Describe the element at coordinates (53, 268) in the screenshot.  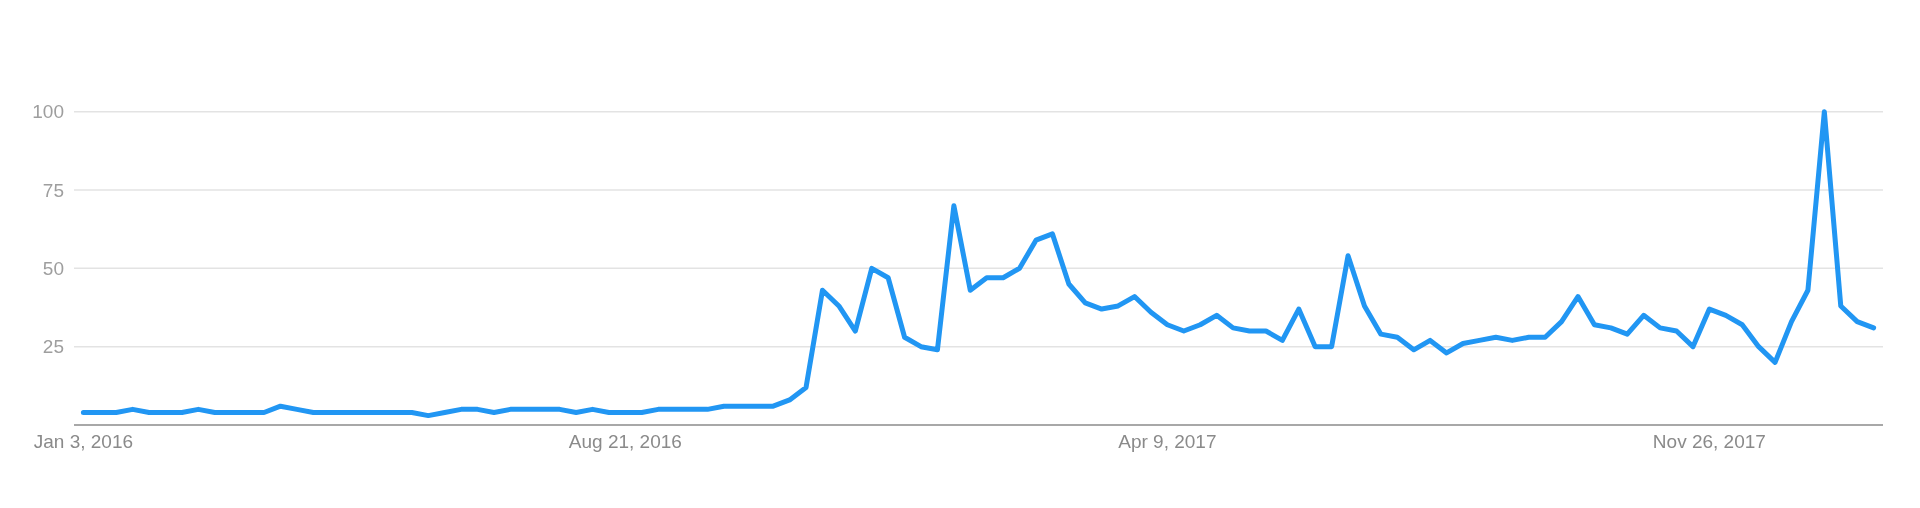
I see `y-tick-label: 50` at that location.